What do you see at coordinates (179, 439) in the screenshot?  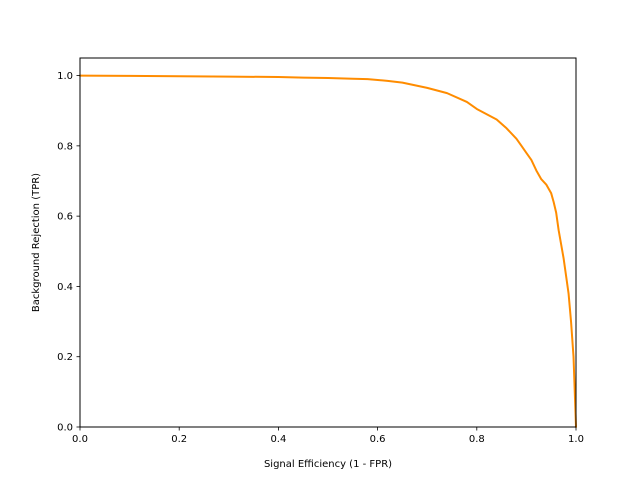 I see `x-tick-label: 0.2` at bounding box center [179, 439].